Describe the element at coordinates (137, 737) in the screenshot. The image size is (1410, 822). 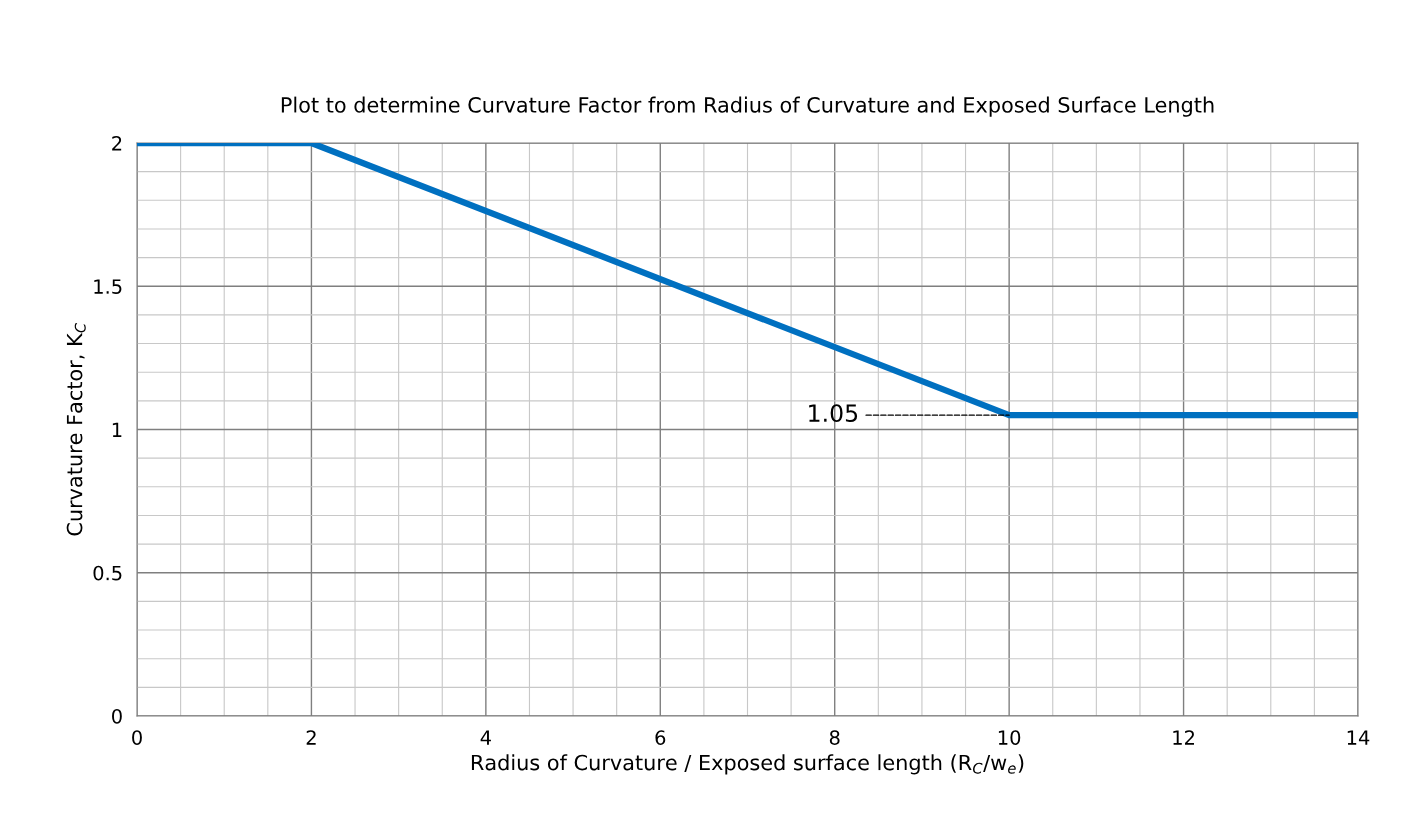
I see `x-tick-label: 0` at that location.